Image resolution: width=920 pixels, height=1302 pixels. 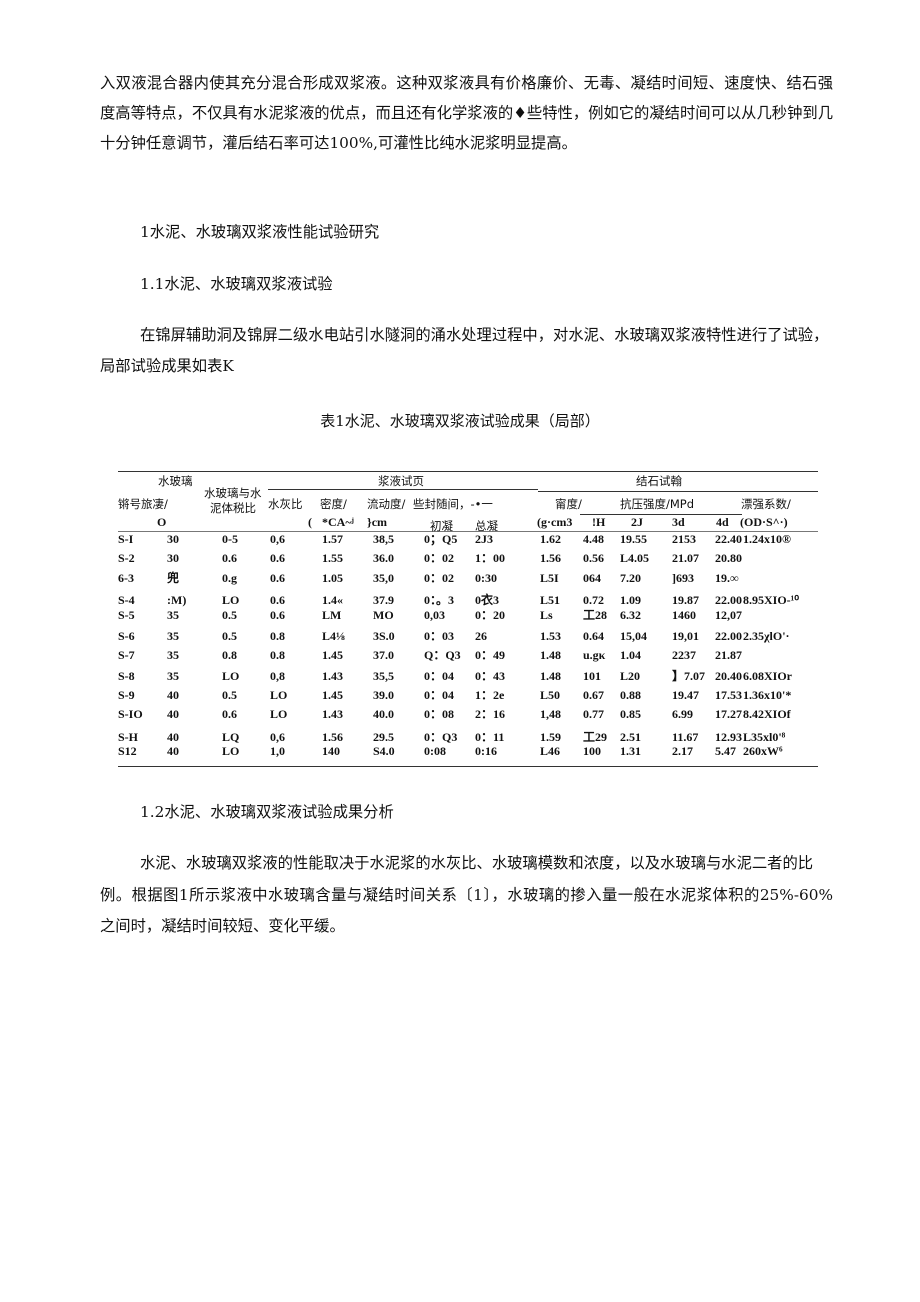 What do you see at coordinates (685, 600) in the screenshot?
I see `table-cell: 19.87` at bounding box center [685, 600].